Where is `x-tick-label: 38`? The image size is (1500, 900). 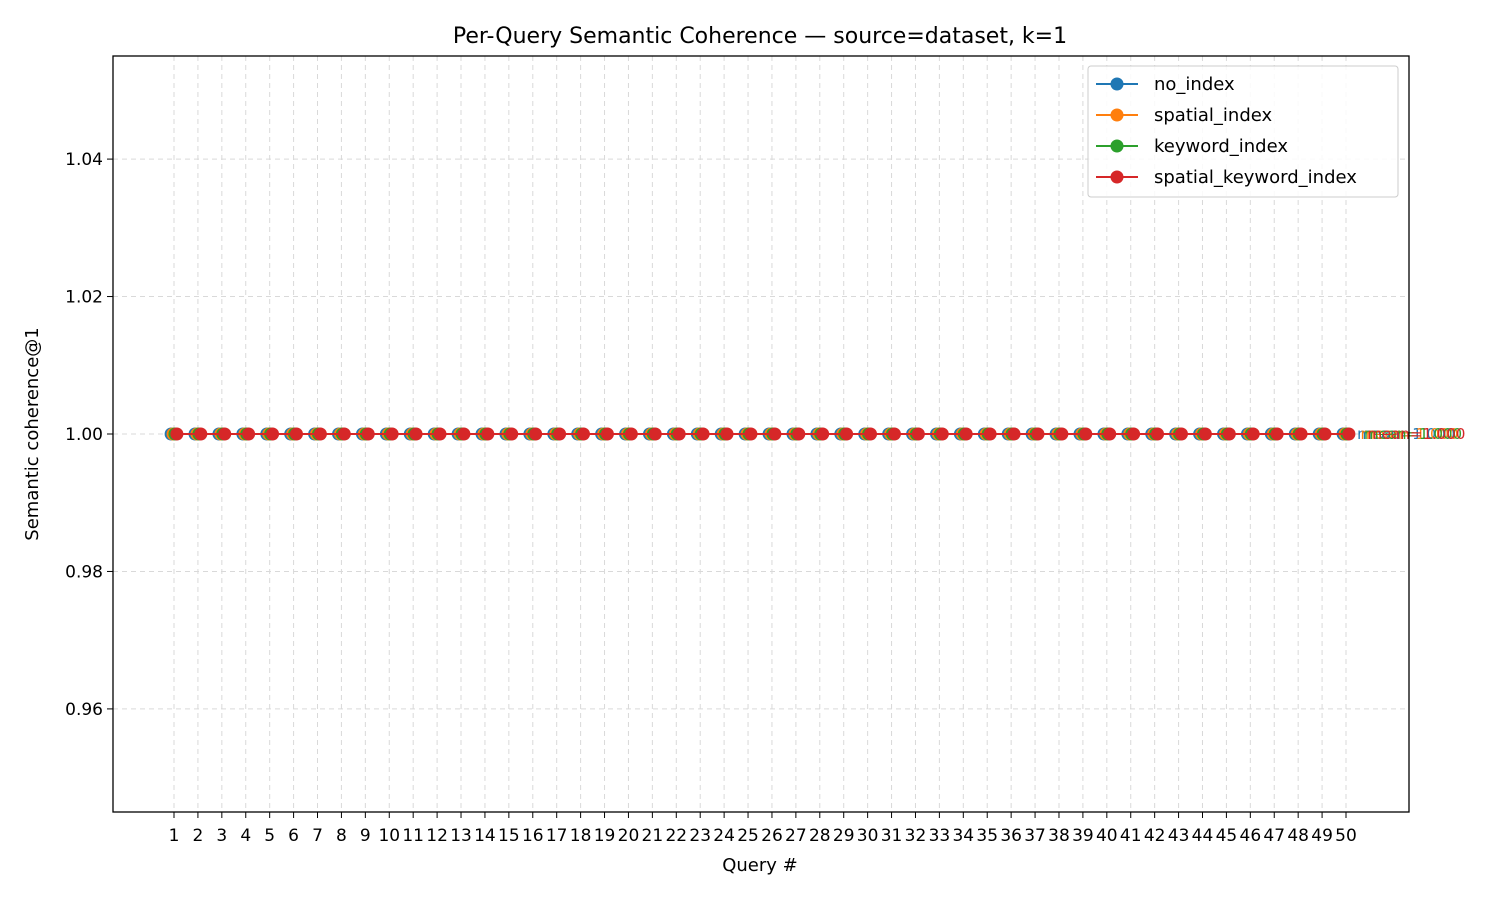 x-tick-label: 38 is located at coordinates (1059, 836).